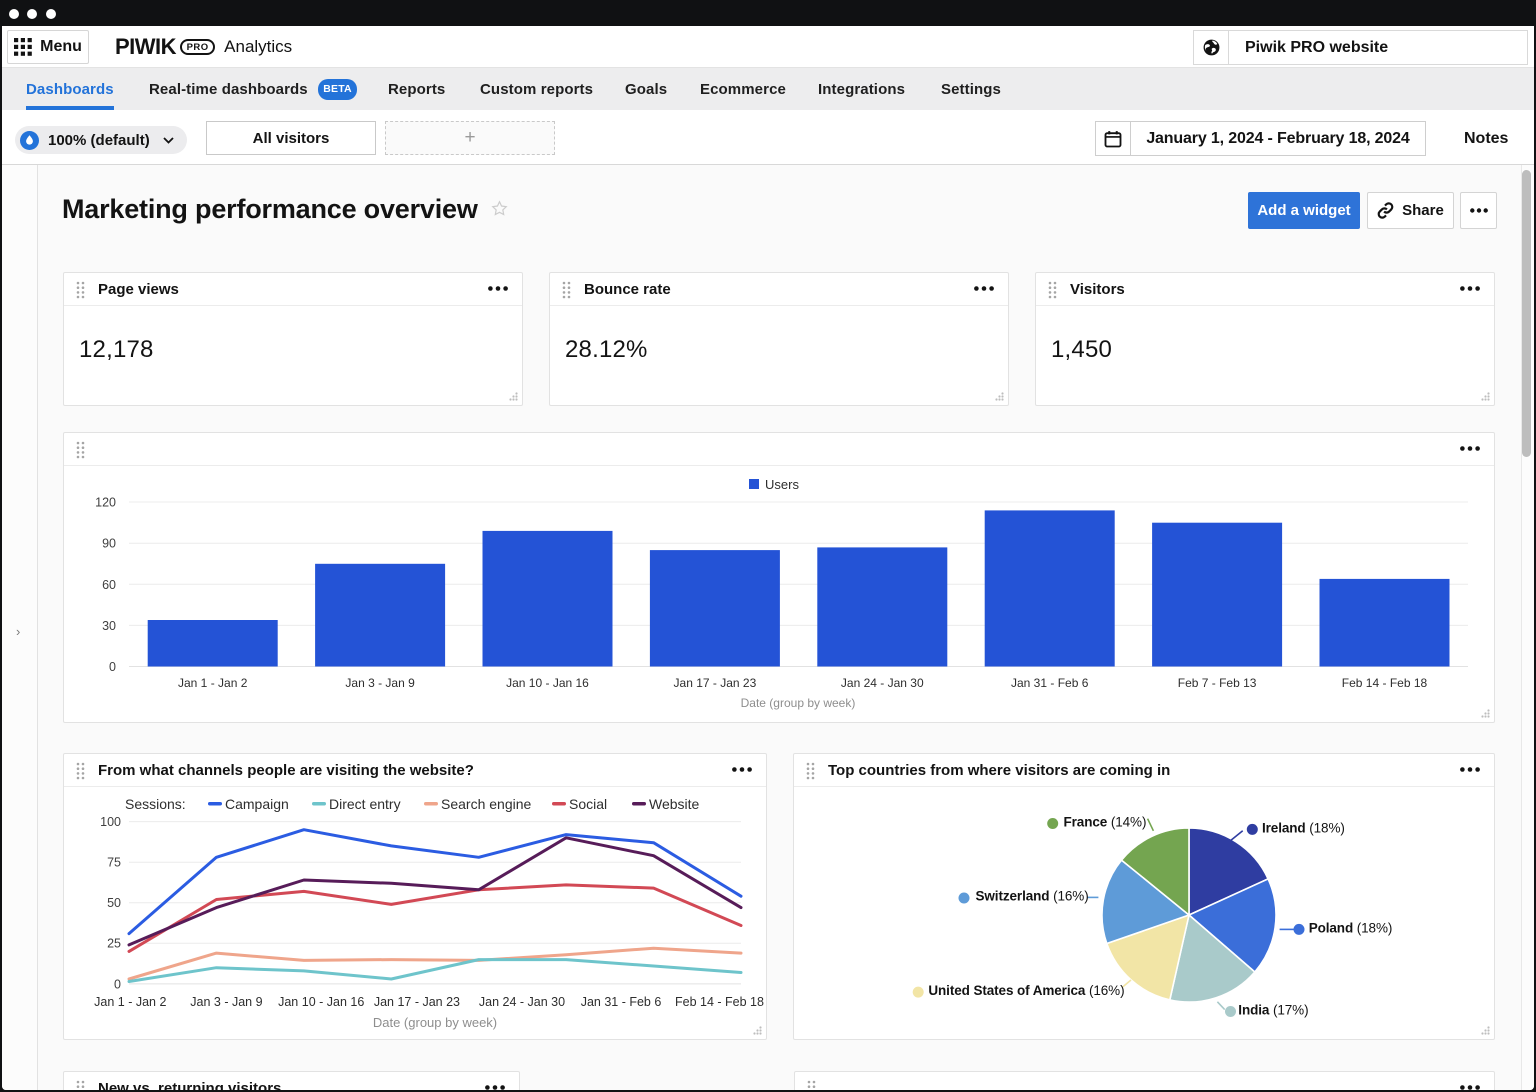  Describe the element at coordinates (109, 585) in the screenshot. I see `svg-text: 60` at that location.